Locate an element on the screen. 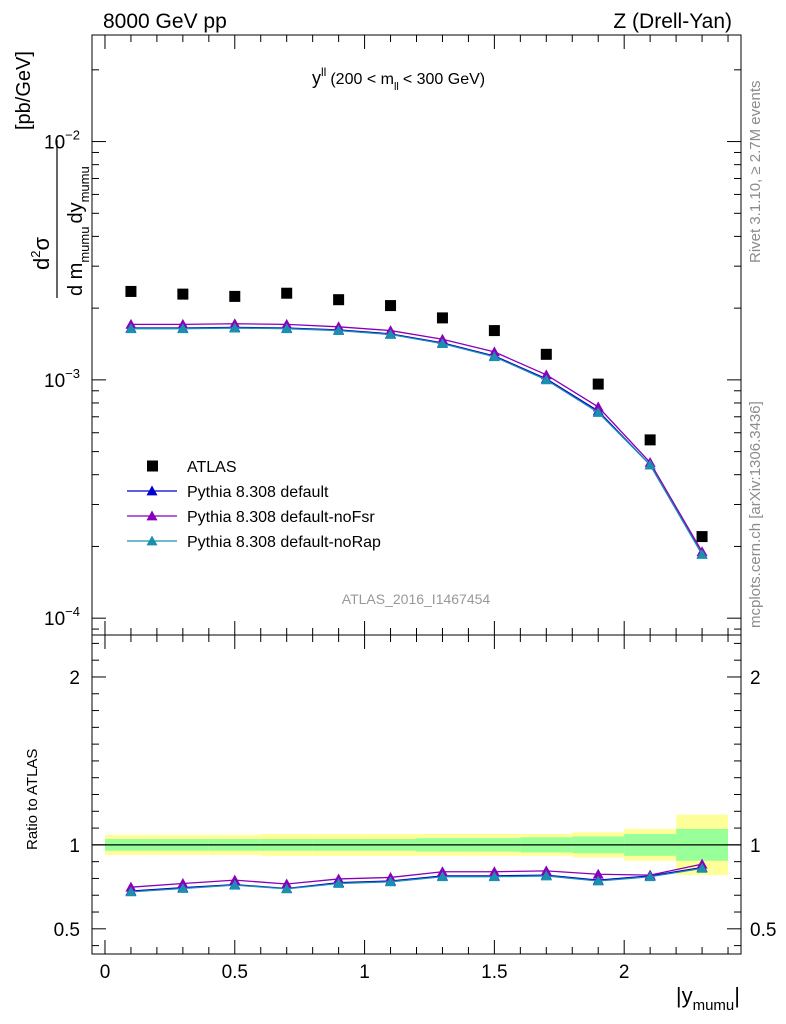 The width and height of the screenshot is (786, 1024). ylabel-denominator: d mmumudymumu is located at coordinates (78, 231).